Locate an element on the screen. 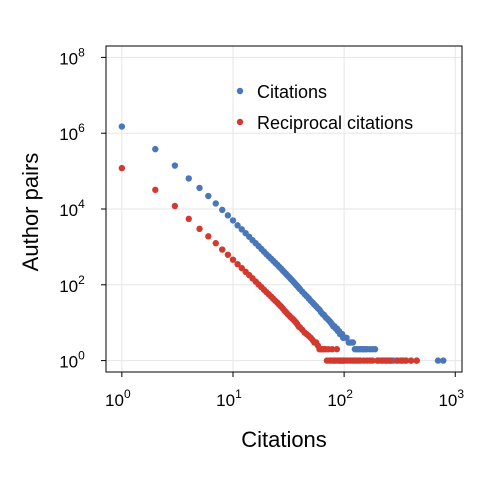  legend-label-reciprocal: Reciprocal citations is located at coordinates (335, 123).